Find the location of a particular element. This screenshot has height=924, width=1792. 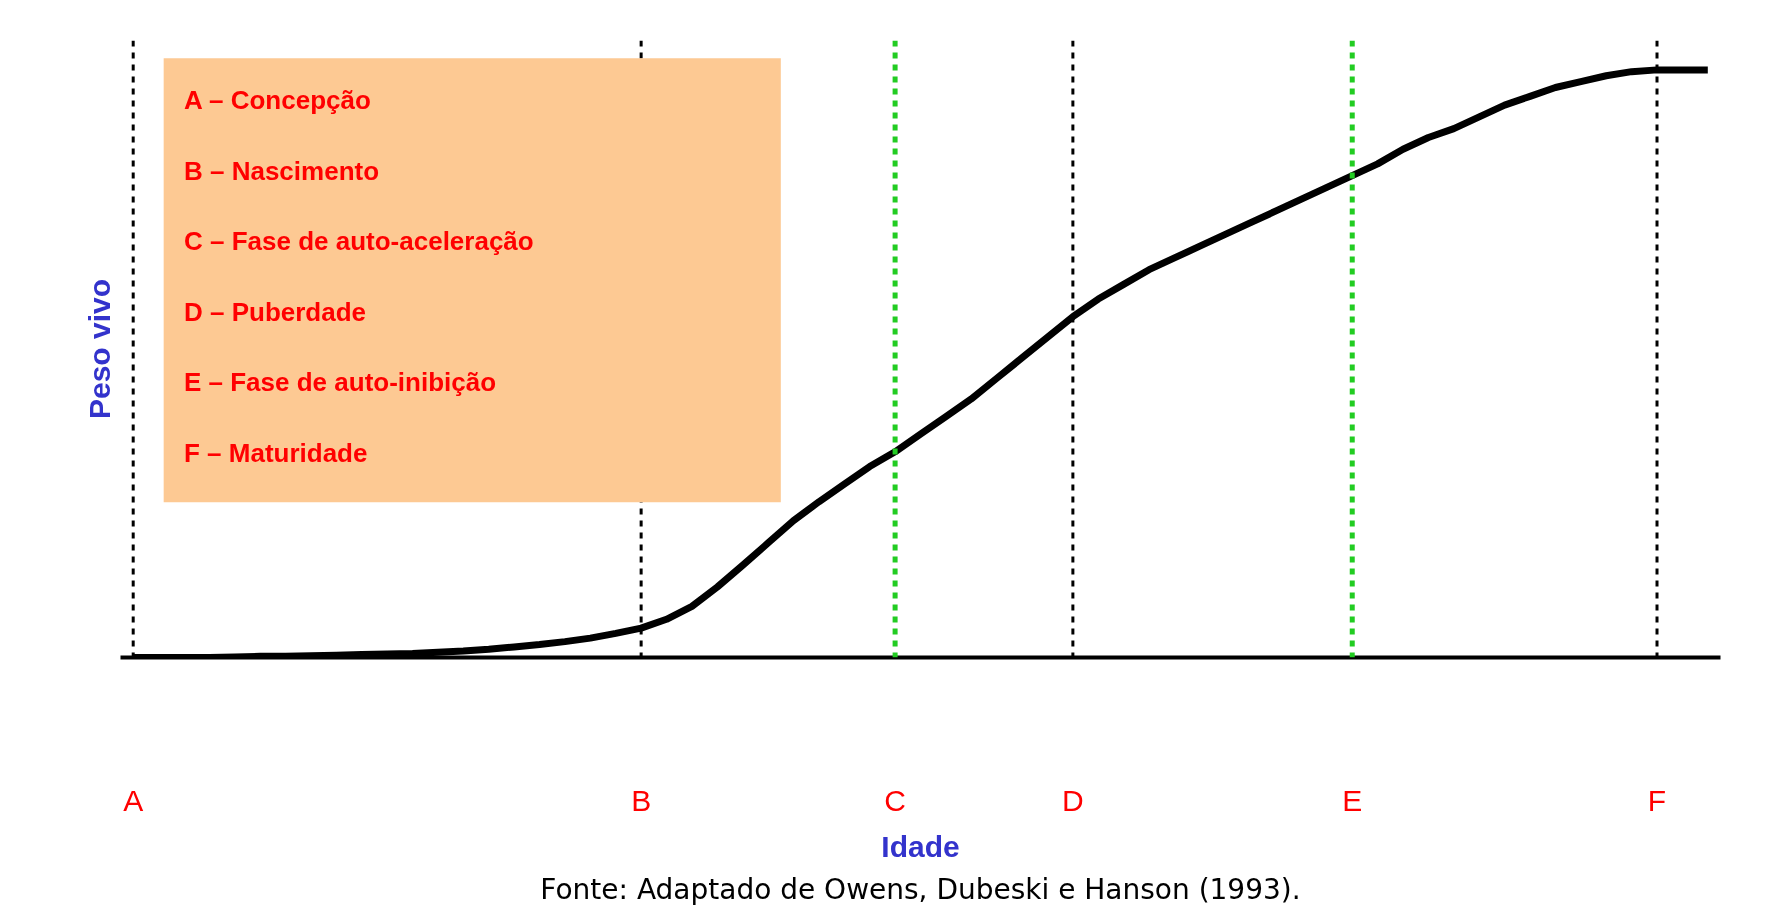

annotation: E – Fase de auto-inibição is located at coordinates (340, 382).